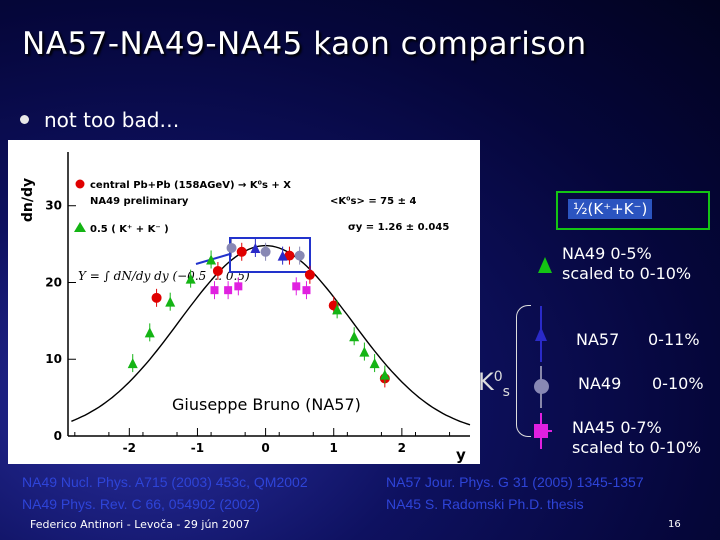  Describe the element at coordinates (485, 504) in the screenshot. I see `reference-na45: NA45 S. Radomski Ph.D. thesis` at that location.